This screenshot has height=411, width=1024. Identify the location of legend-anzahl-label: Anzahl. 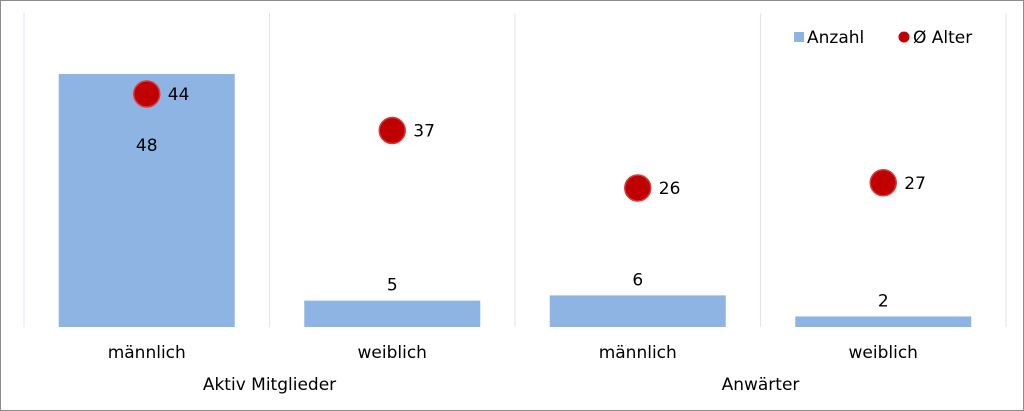
(835, 38).